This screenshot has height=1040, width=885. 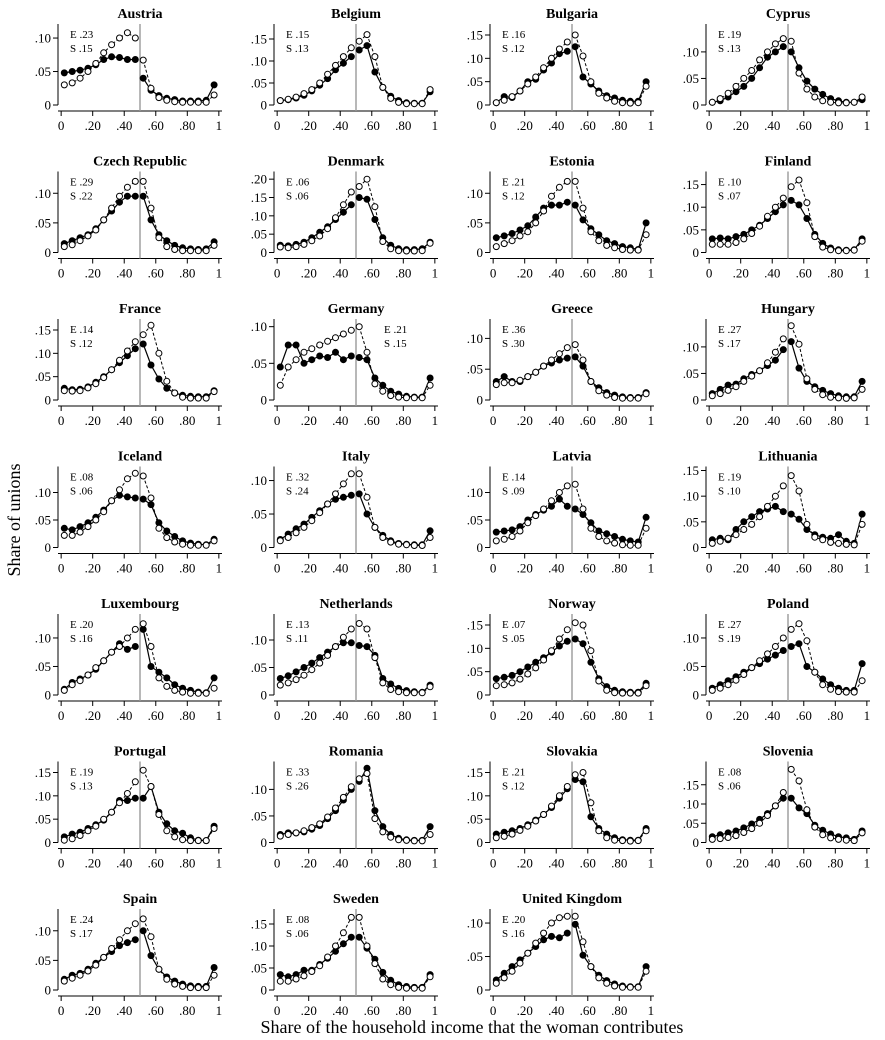 What do you see at coordinates (729, 197) in the screenshot?
I see `stat-s-label: S .07` at bounding box center [729, 197].